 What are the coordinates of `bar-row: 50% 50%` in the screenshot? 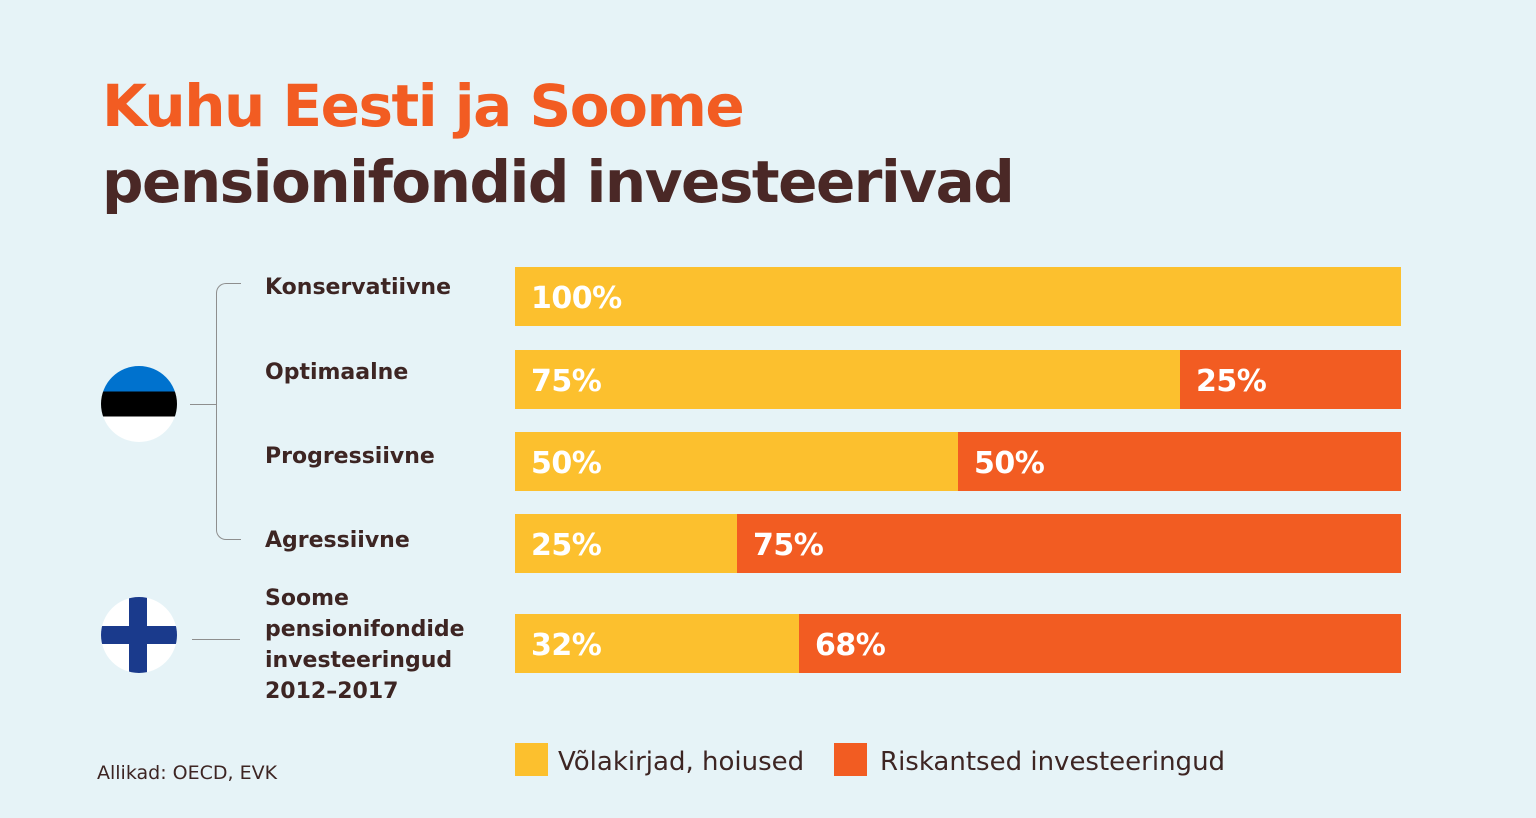 It's located at (958, 461).